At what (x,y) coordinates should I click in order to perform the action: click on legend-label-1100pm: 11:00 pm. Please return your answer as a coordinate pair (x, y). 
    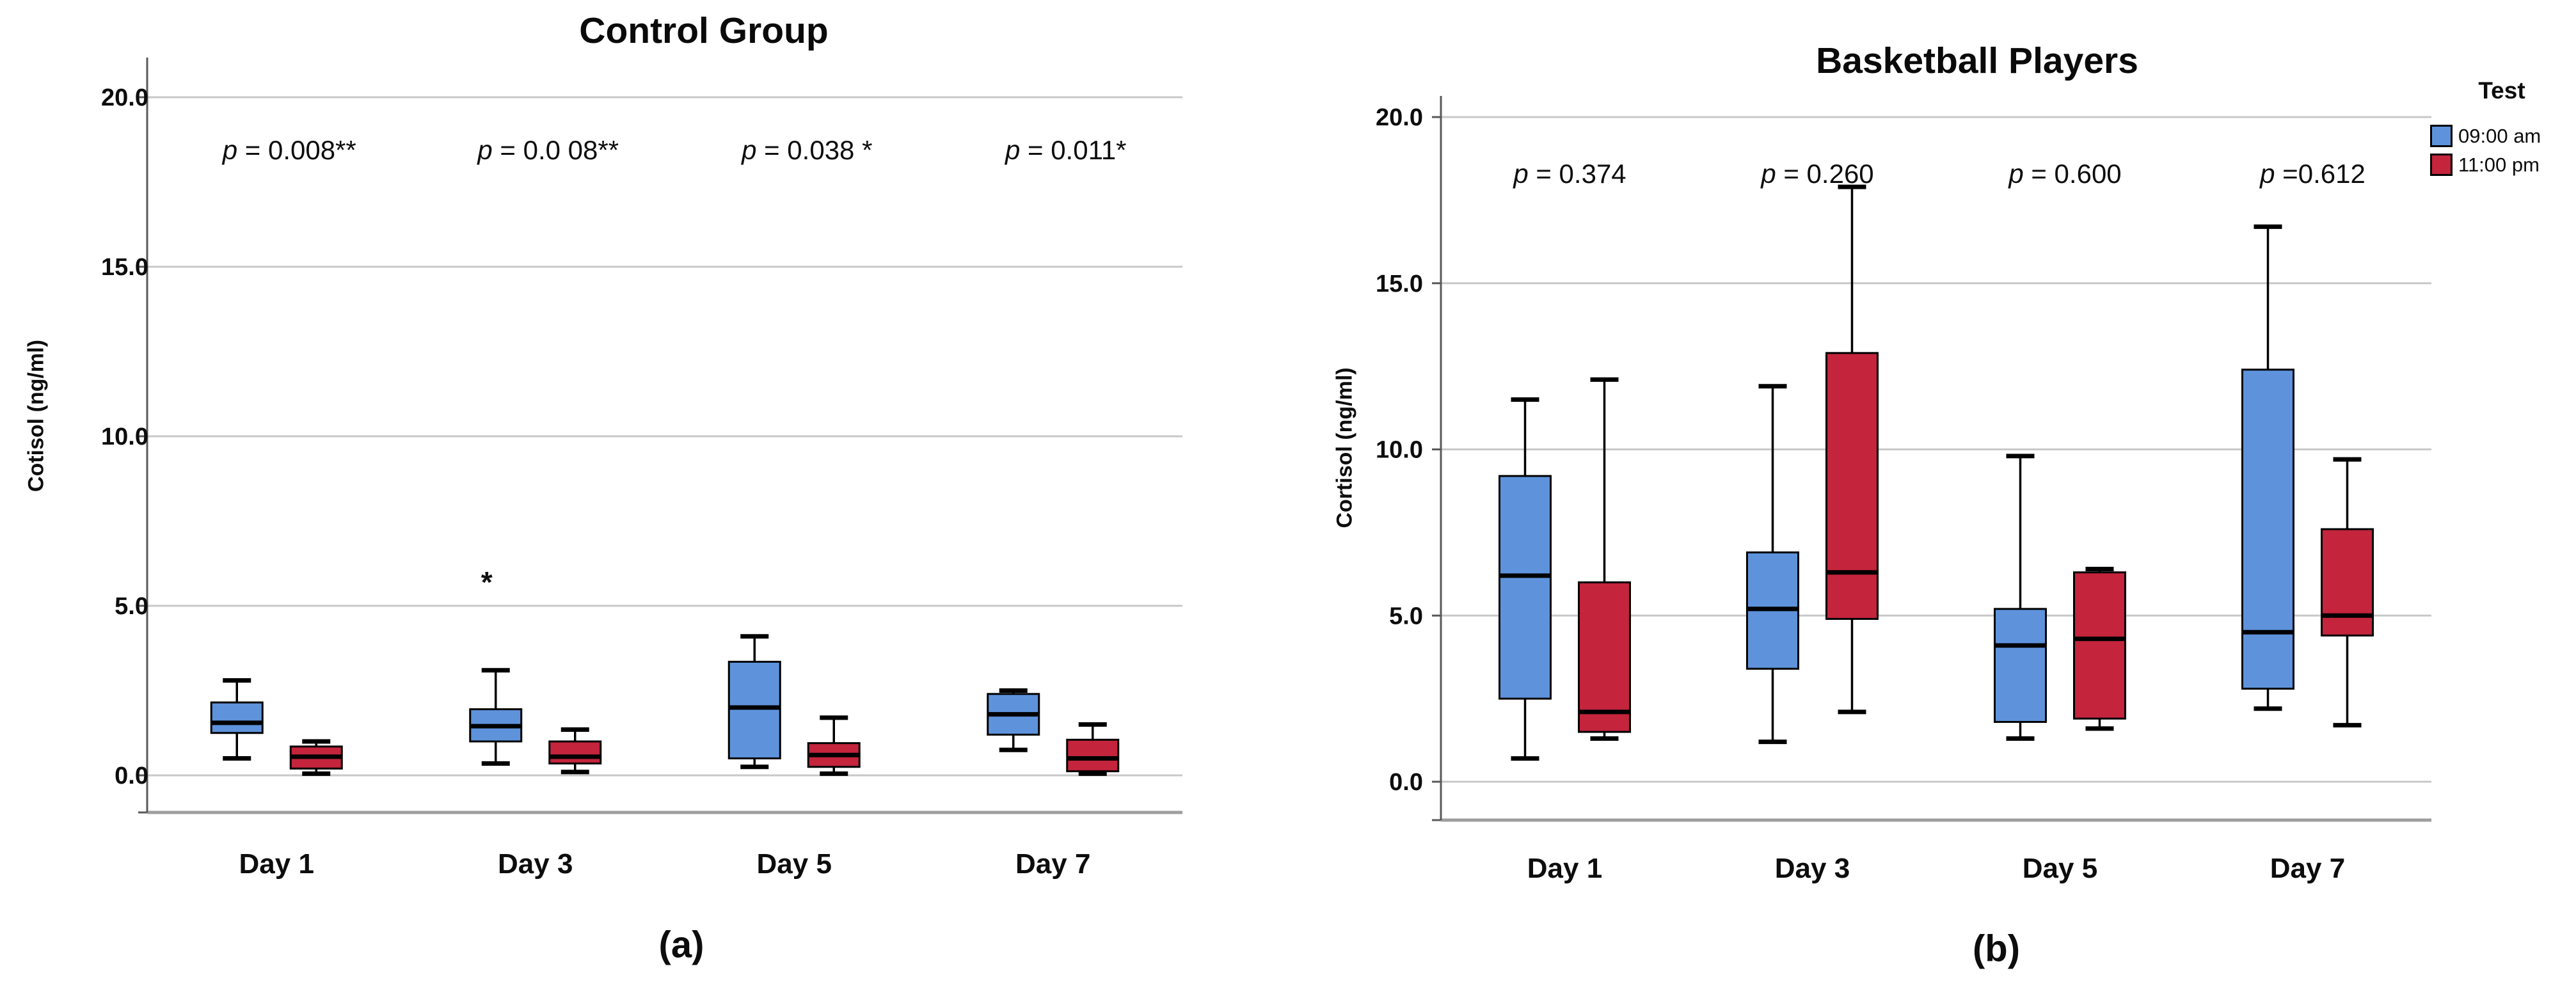
    Looking at the image, I should click on (2499, 164).